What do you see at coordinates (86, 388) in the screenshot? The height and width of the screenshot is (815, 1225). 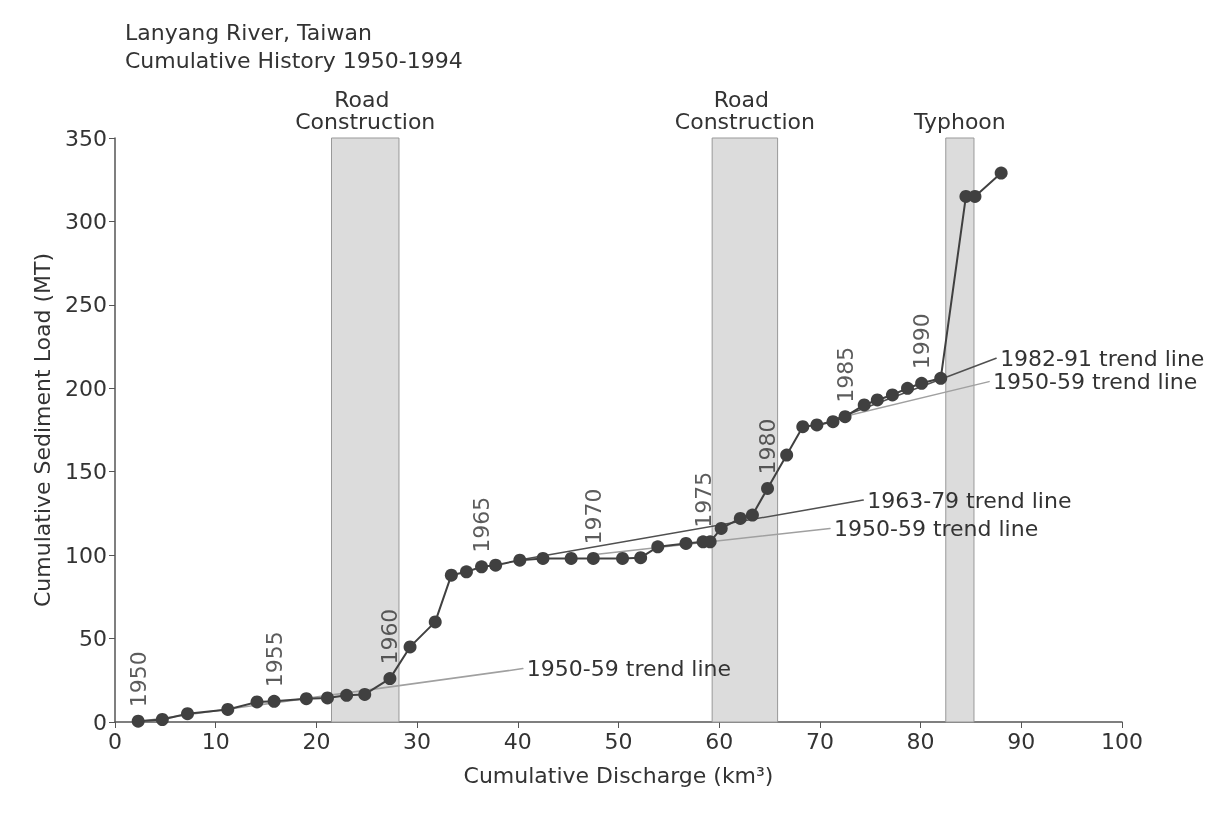 I see `y-tick-label: 200` at bounding box center [86, 388].